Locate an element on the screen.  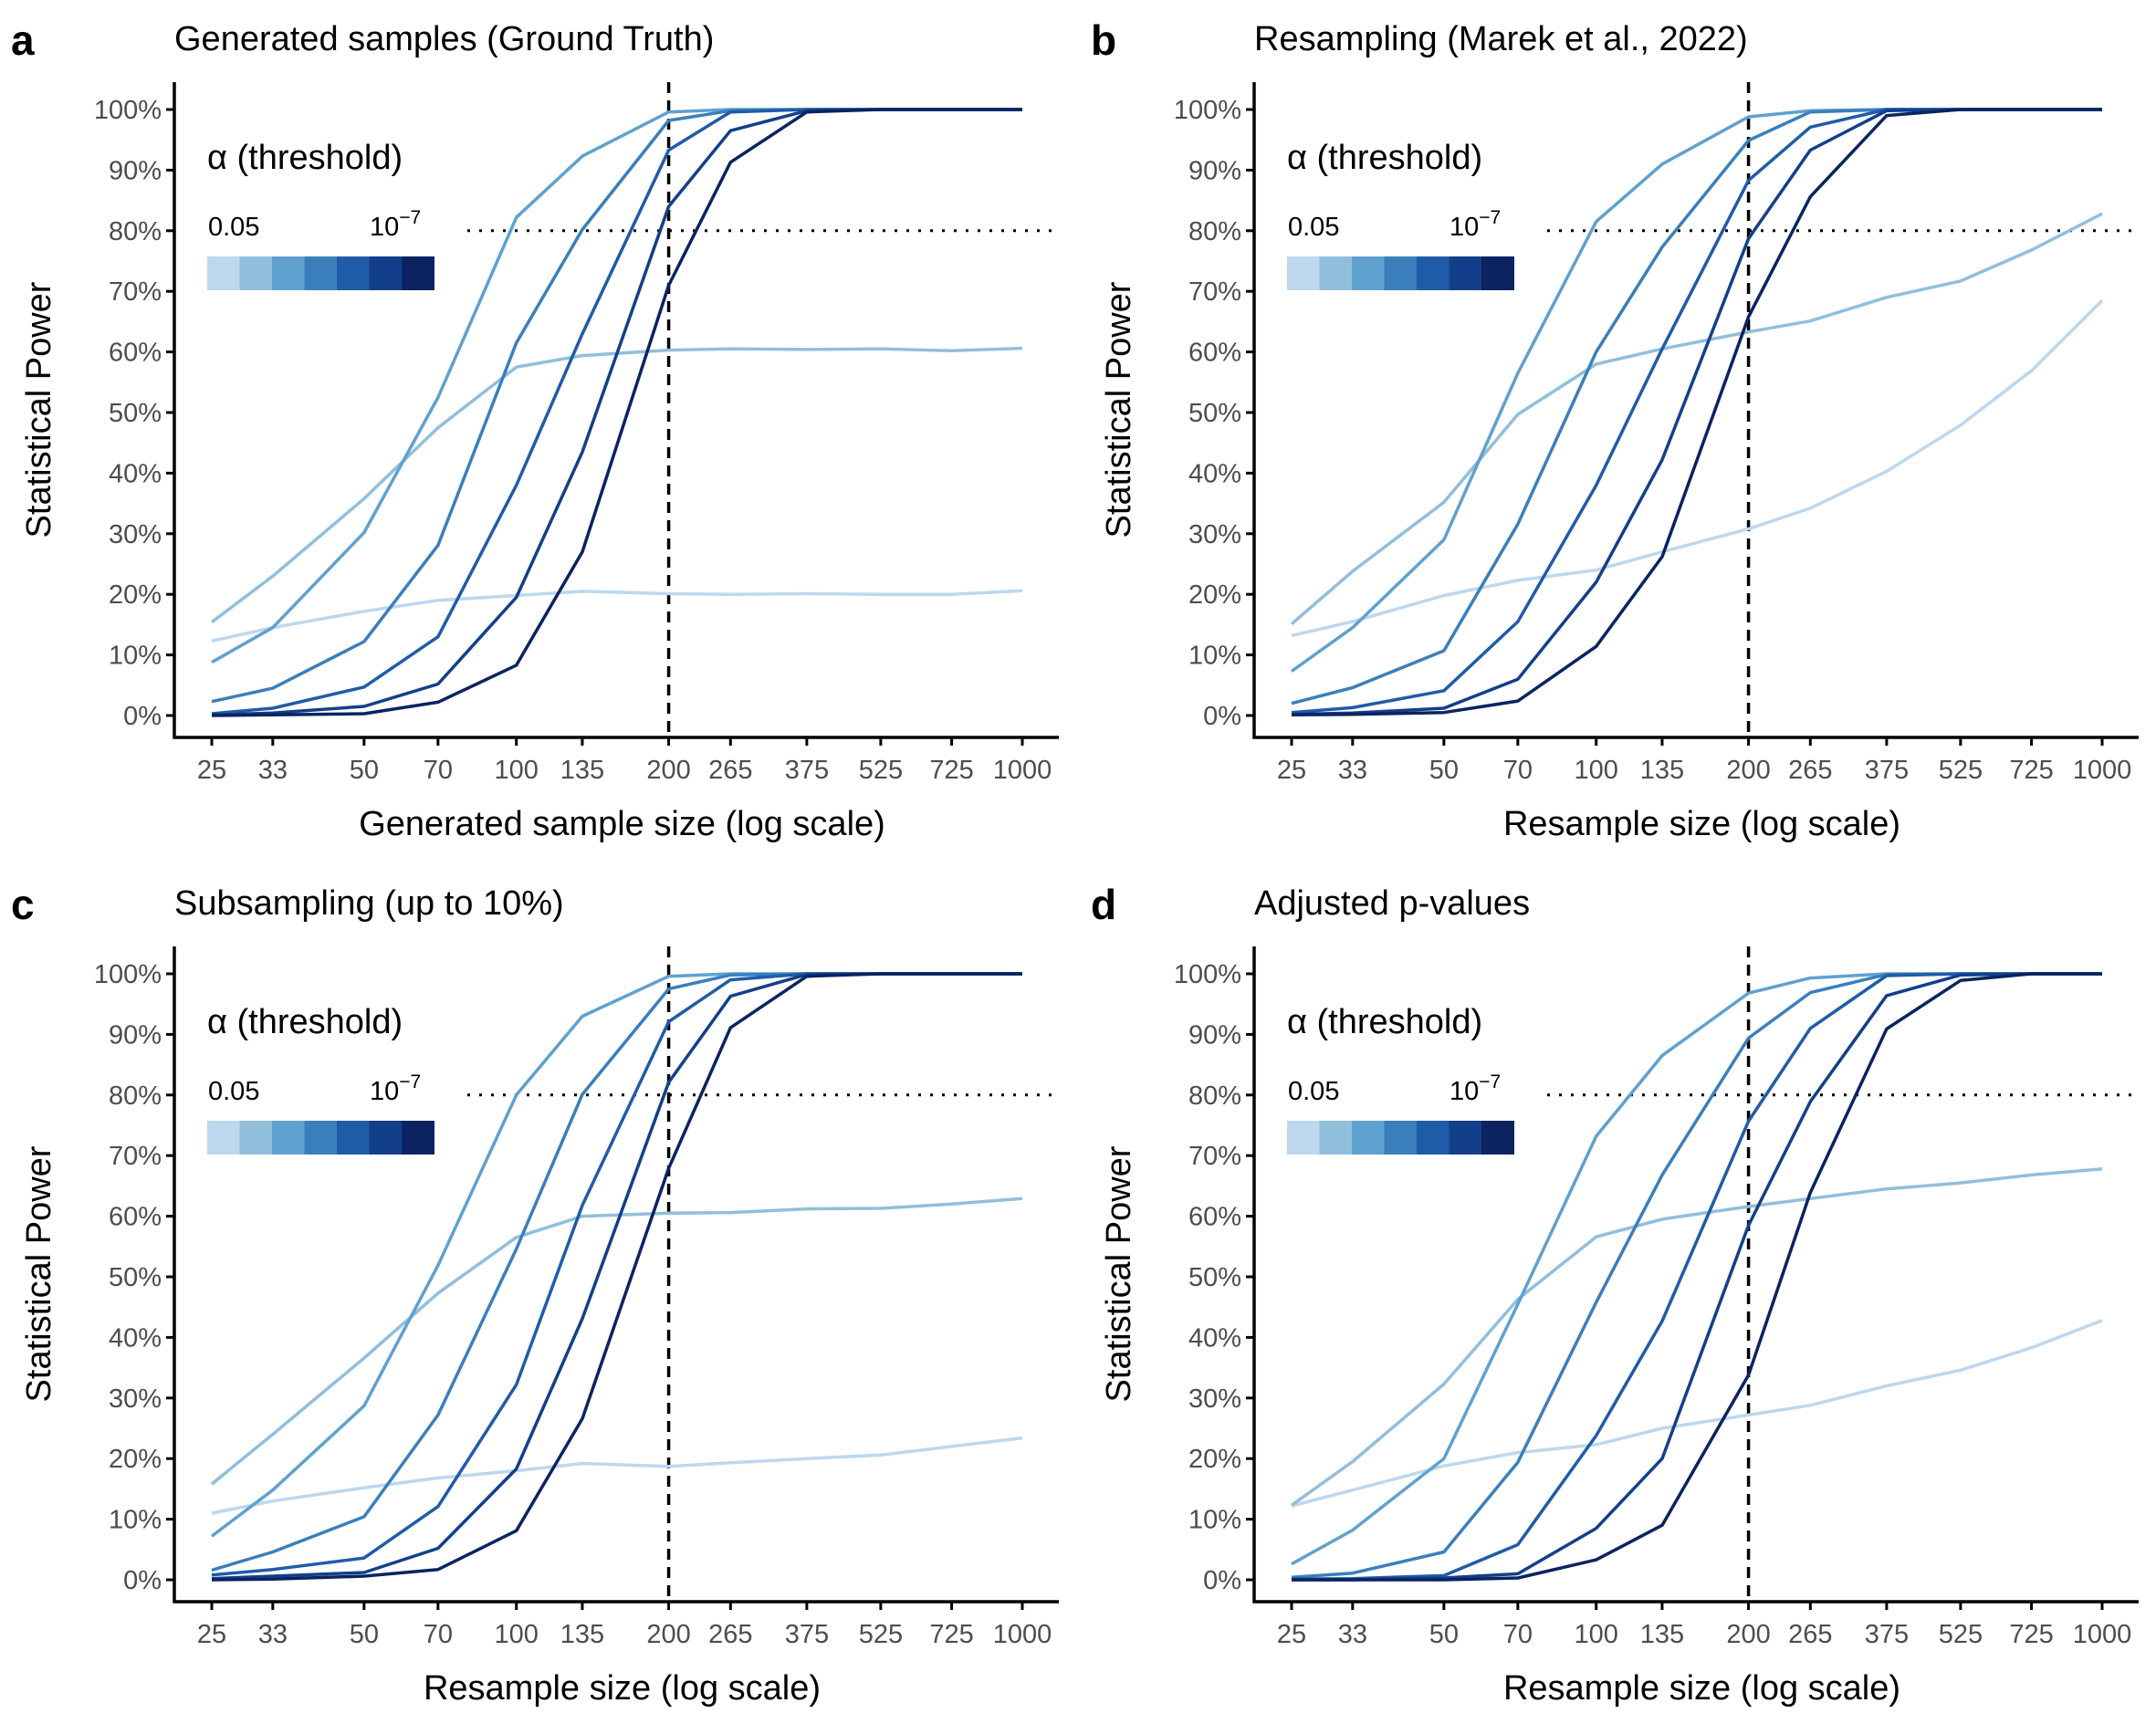
legend: α (threshold) 0.05 10−7 is located at coordinates (1400, 1079).